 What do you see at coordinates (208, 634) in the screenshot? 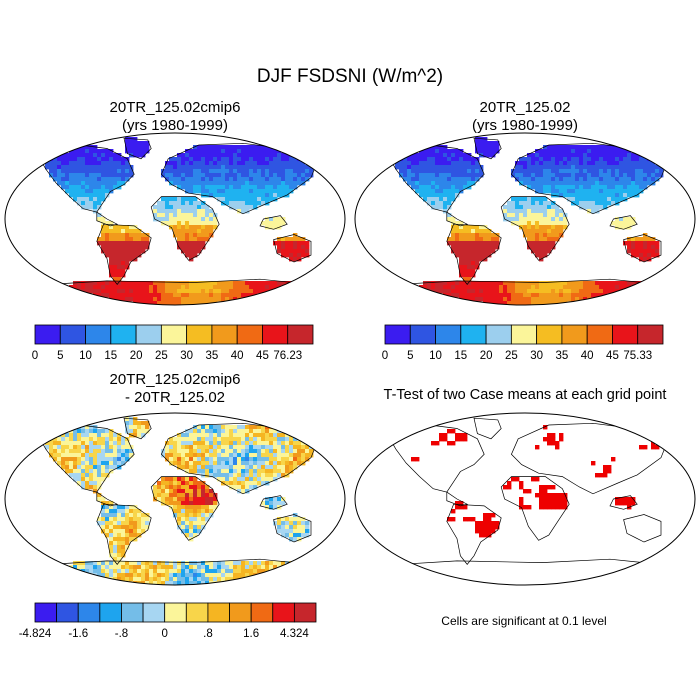
I see `colorbar-label: .8` at bounding box center [208, 634].